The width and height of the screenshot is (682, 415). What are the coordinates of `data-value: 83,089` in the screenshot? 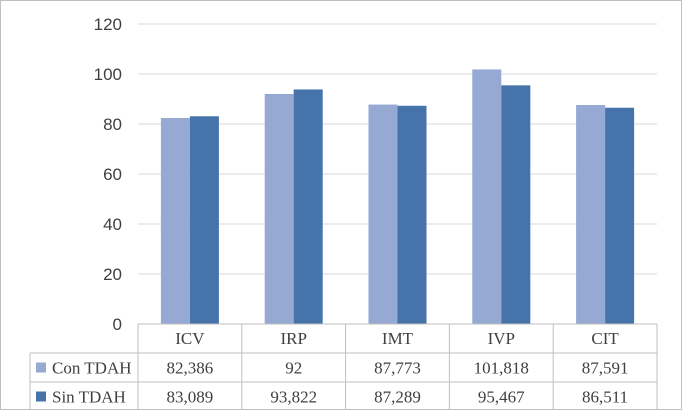 It's located at (190, 397).